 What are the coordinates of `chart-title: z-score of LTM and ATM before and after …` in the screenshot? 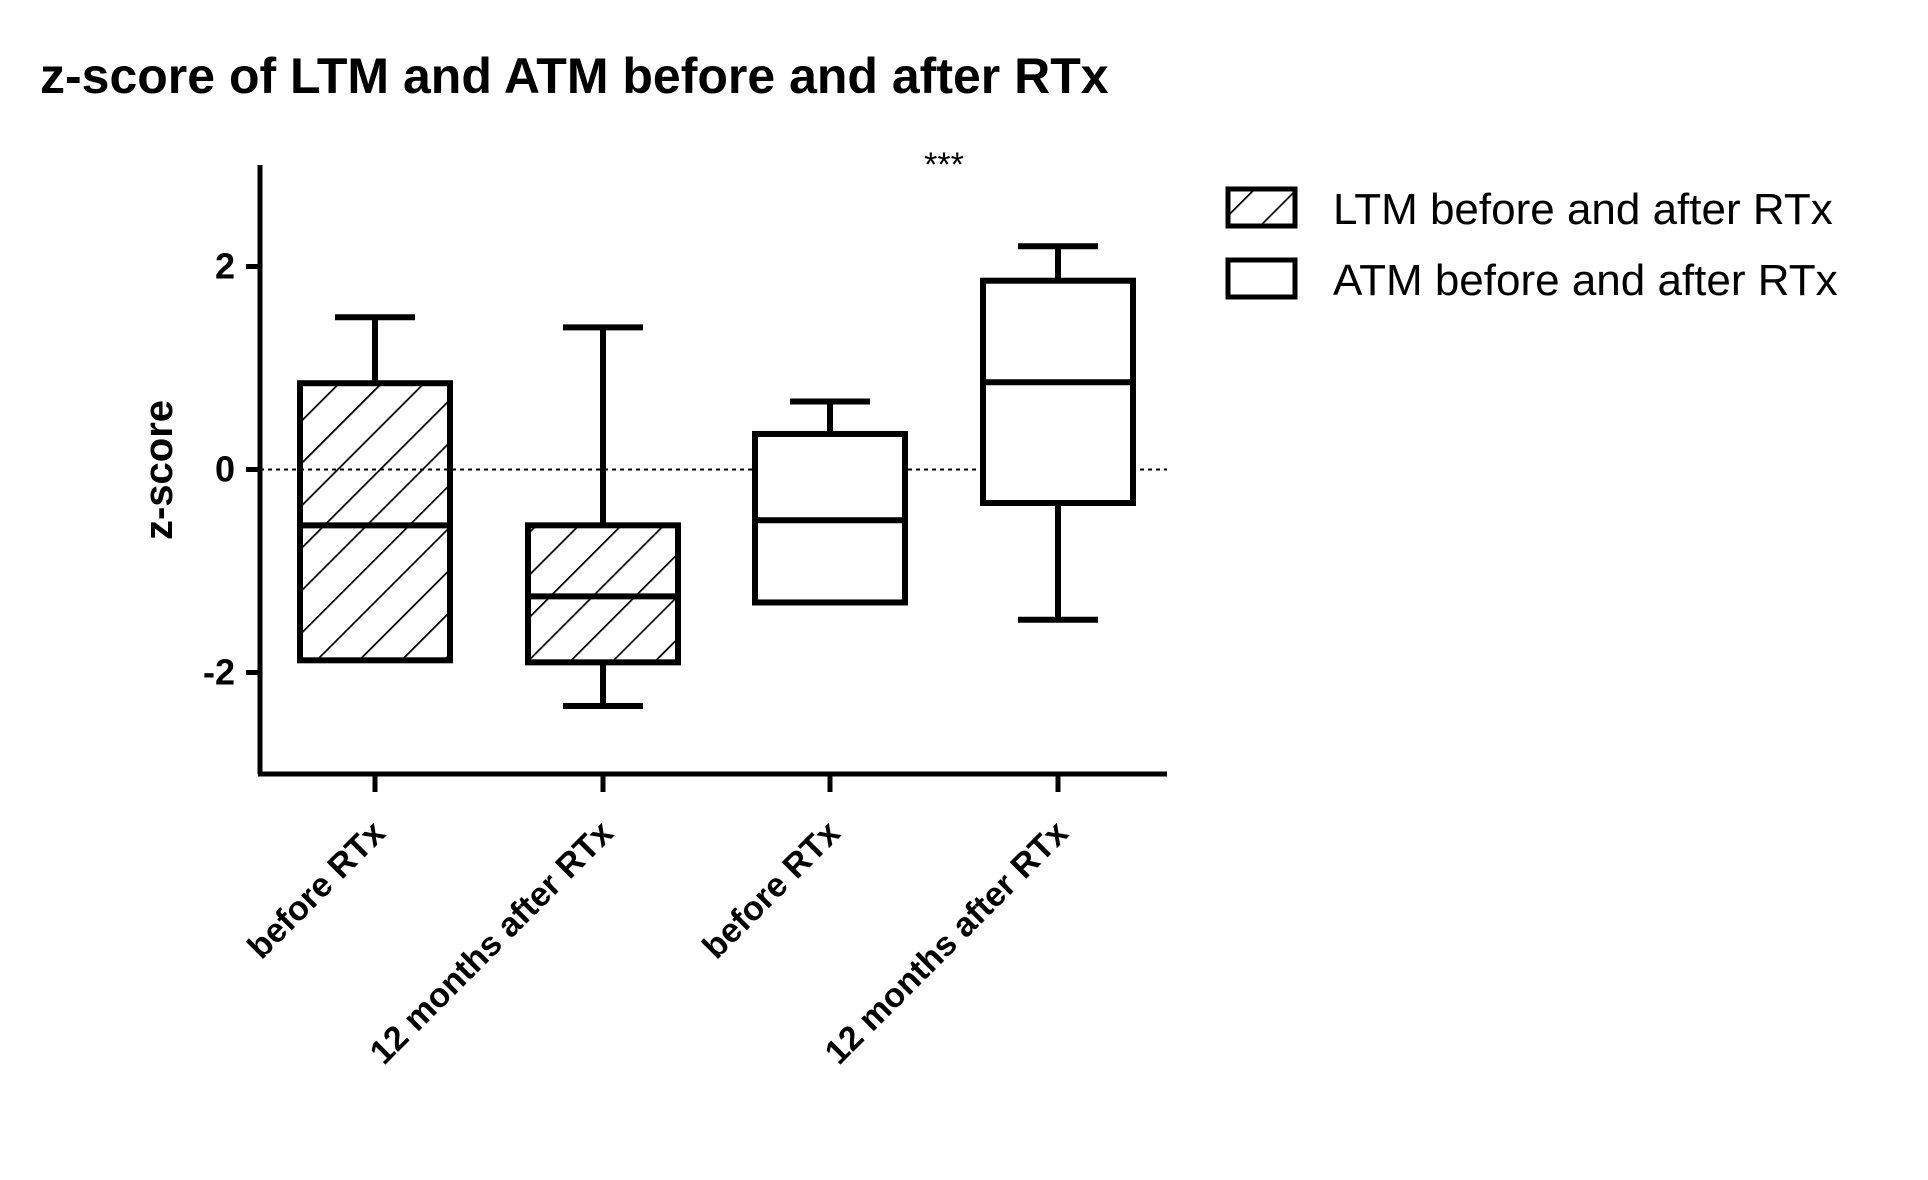 It's located at (574, 76).